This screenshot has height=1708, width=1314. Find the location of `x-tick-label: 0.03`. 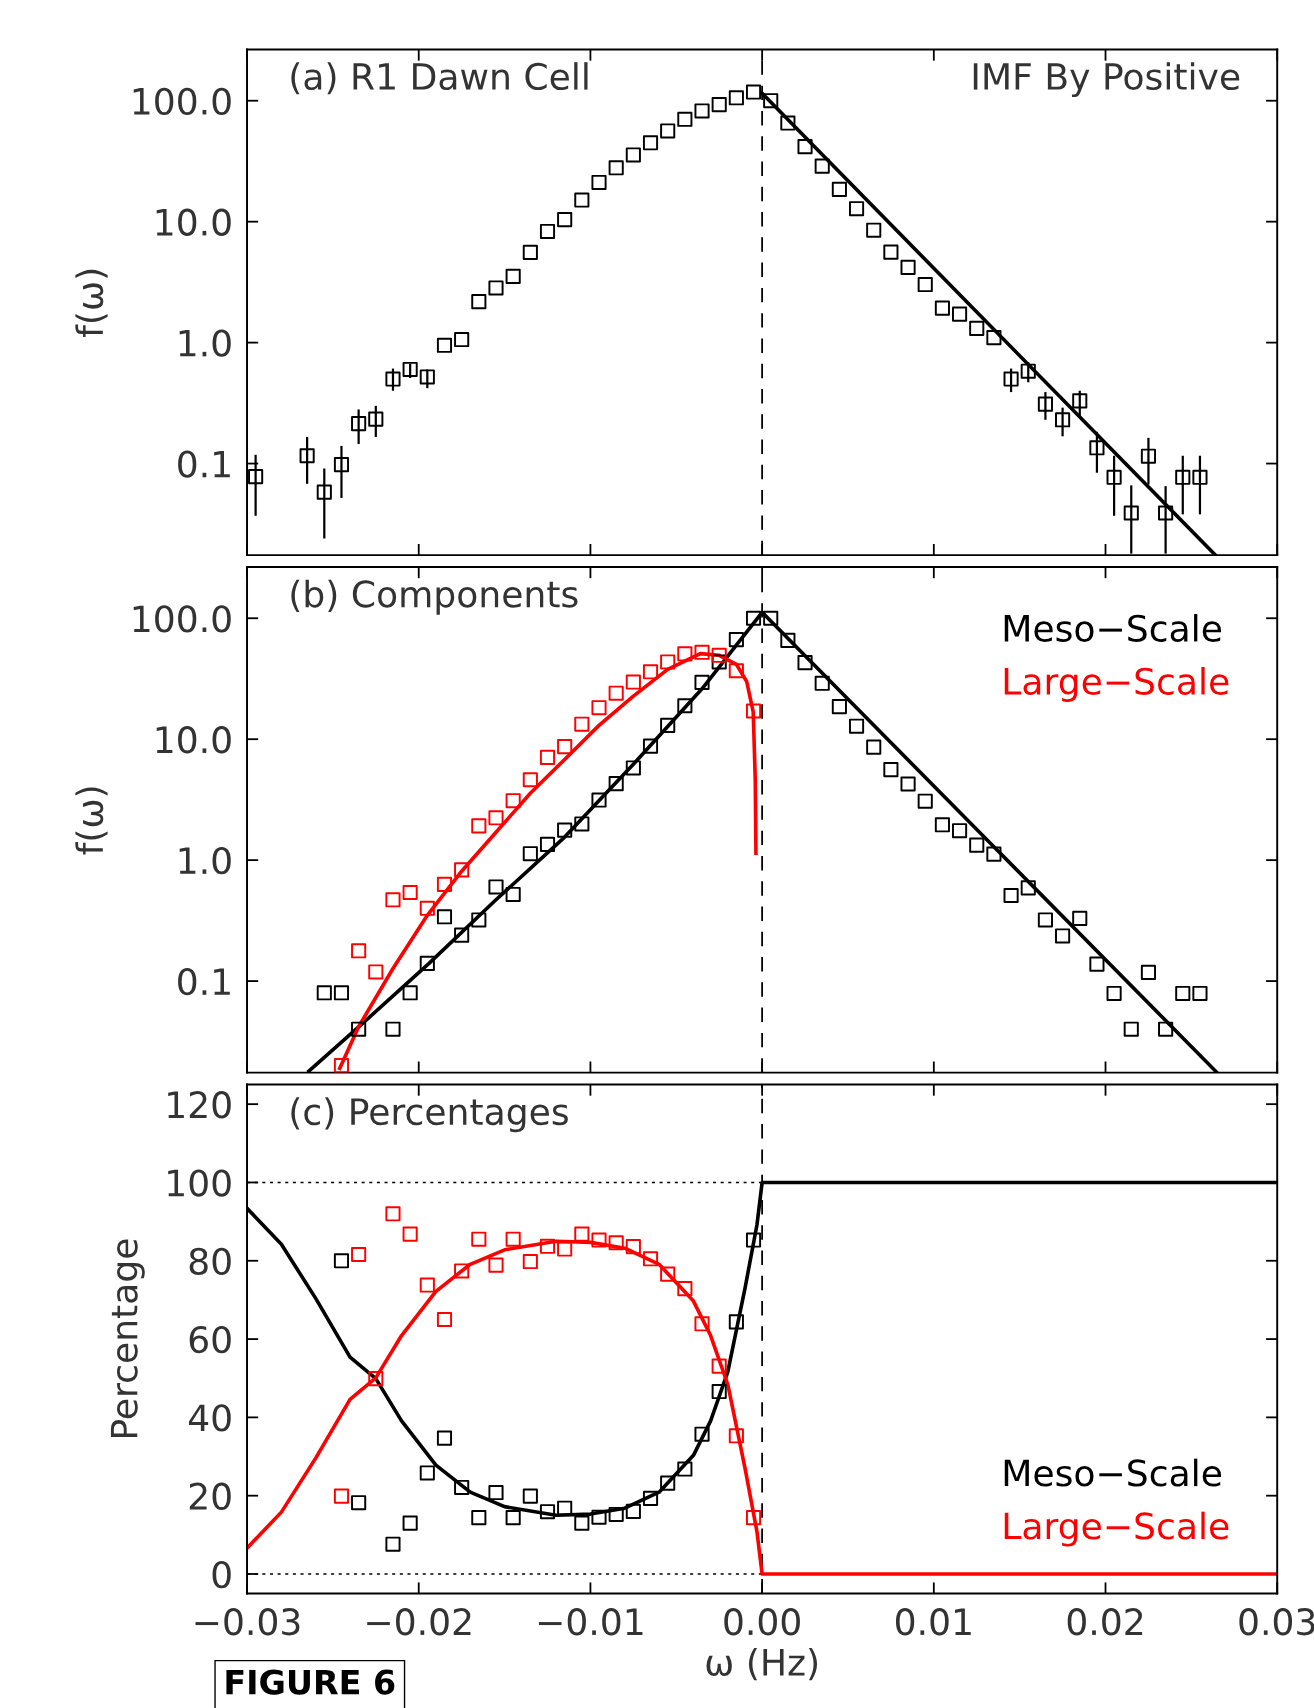

x-tick-label: 0.03 is located at coordinates (1276, 1622).